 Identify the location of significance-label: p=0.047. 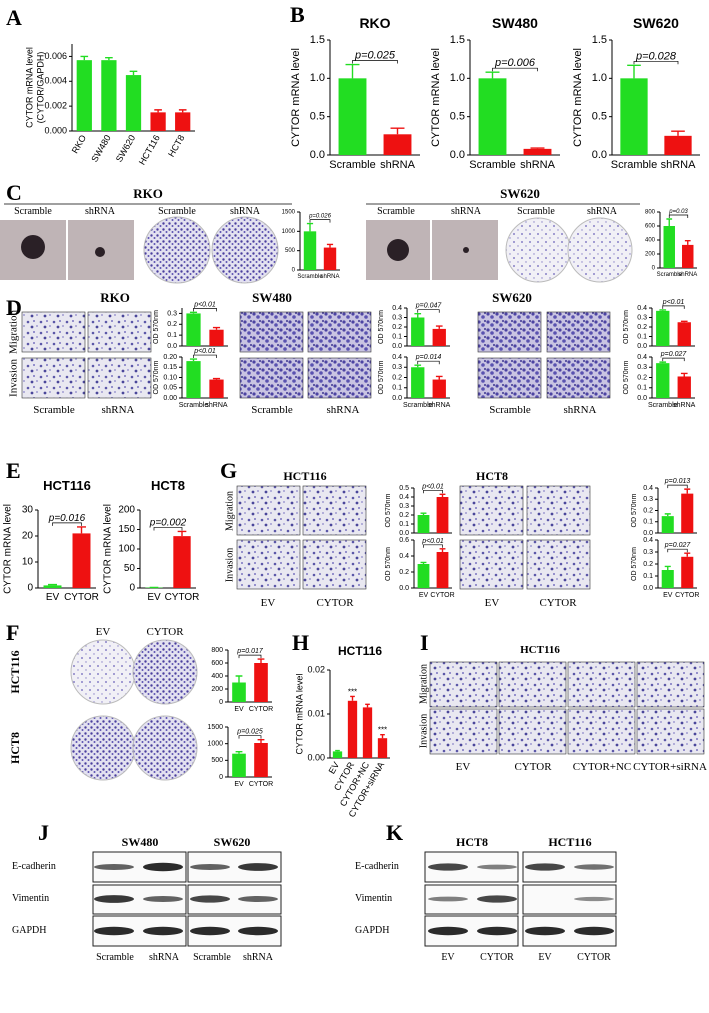
(429, 306).